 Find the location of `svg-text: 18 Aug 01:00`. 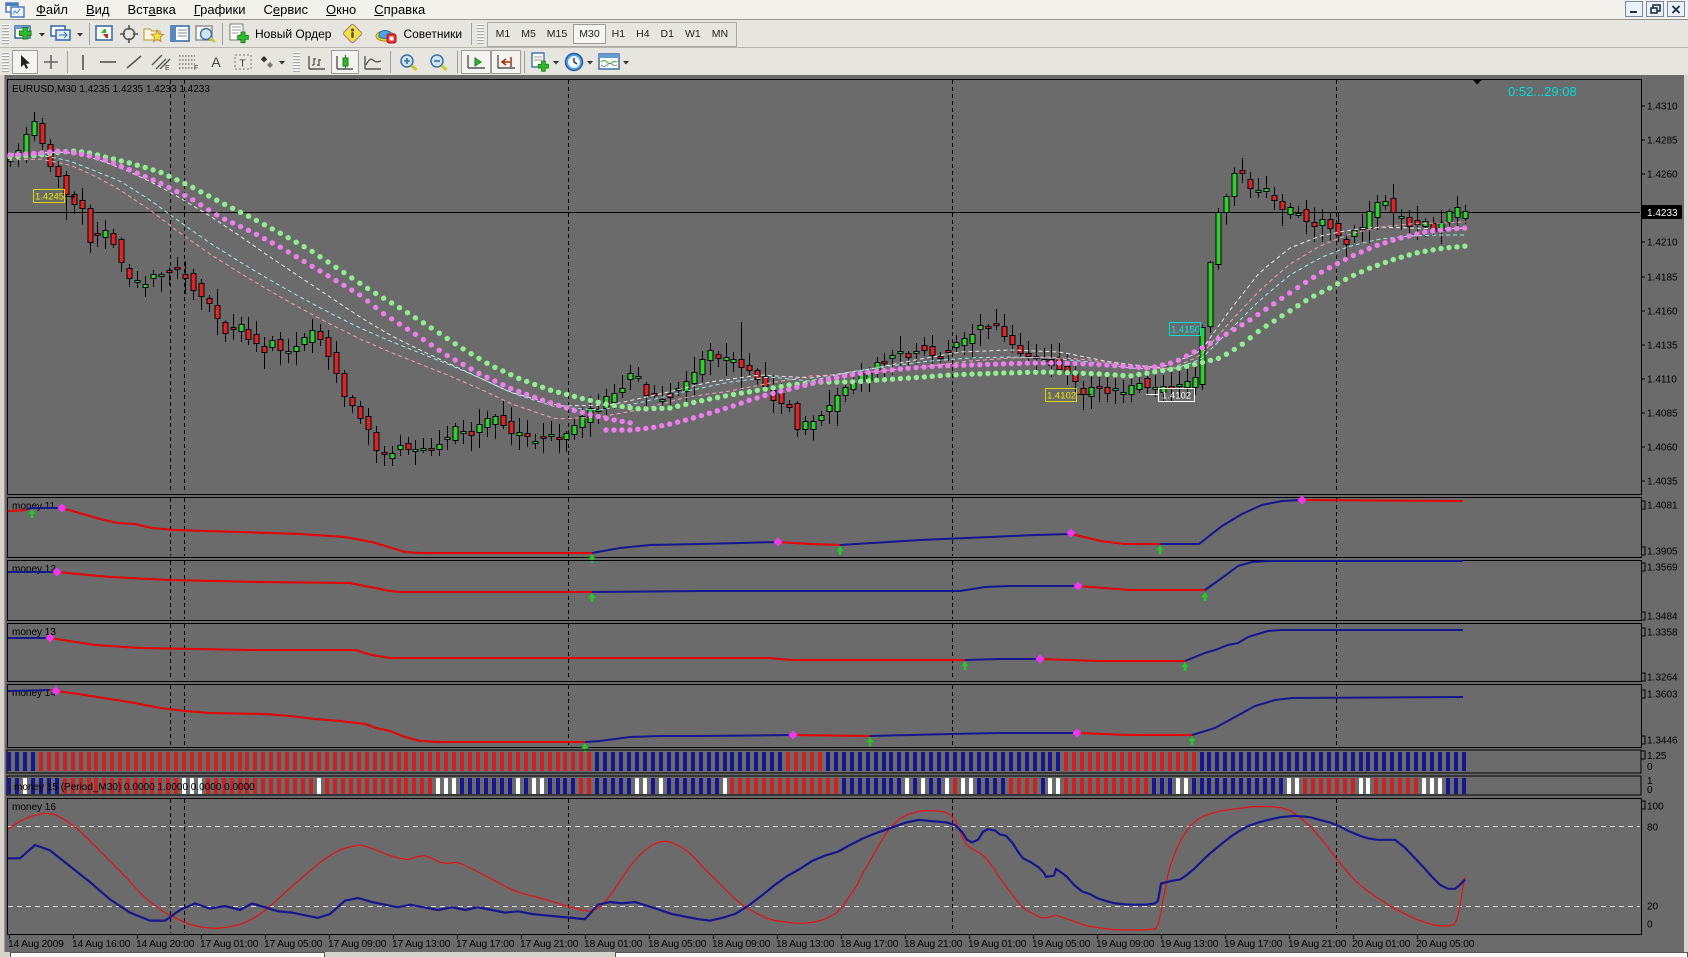

svg-text: 18 Aug 01:00 is located at coordinates (613, 944).